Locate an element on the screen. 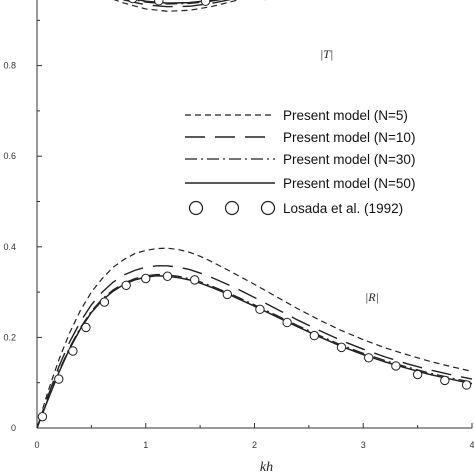  annotation-r: |R| is located at coordinates (372, 297).